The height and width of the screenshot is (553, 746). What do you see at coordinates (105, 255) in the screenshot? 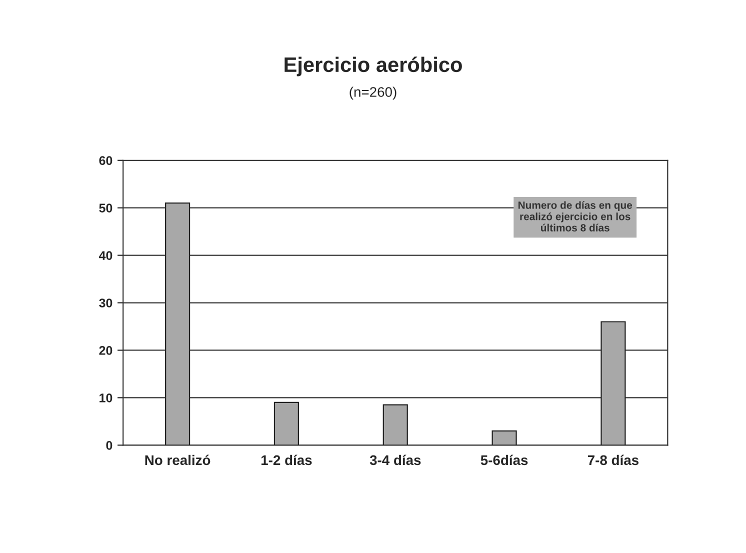
I see `y-tick-label: 40` at bounding box center [105, 255].